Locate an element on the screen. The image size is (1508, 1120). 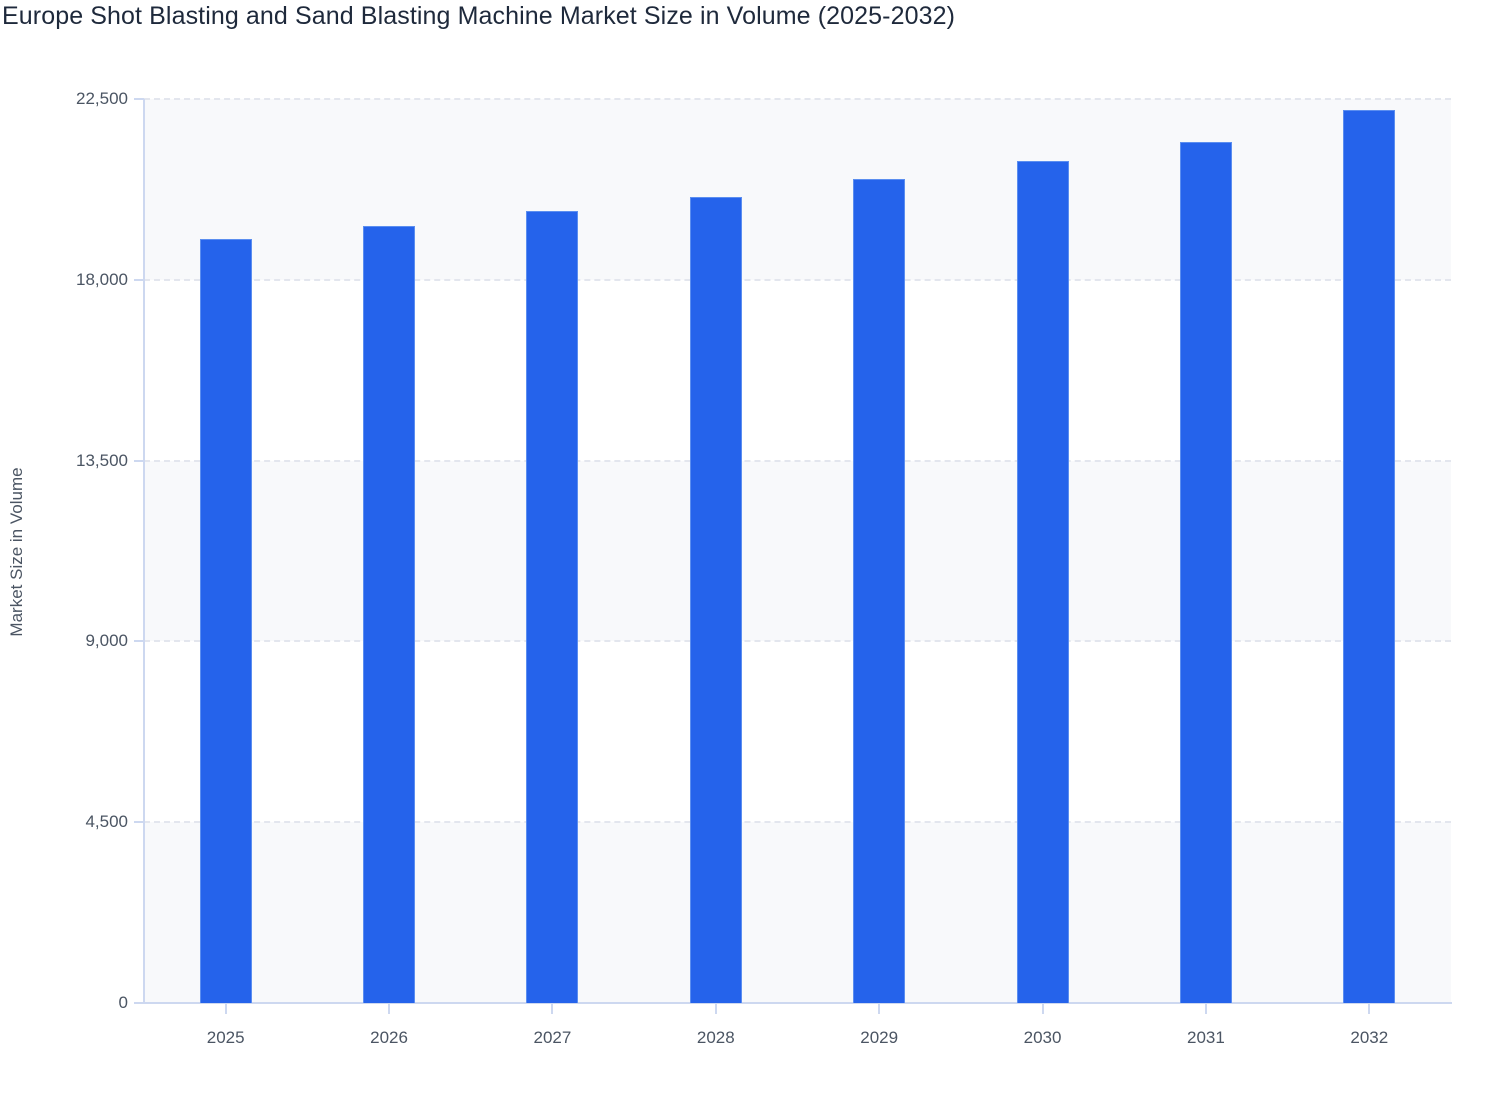
y-tick-label: 0 is located at coordinates (123, 1002).